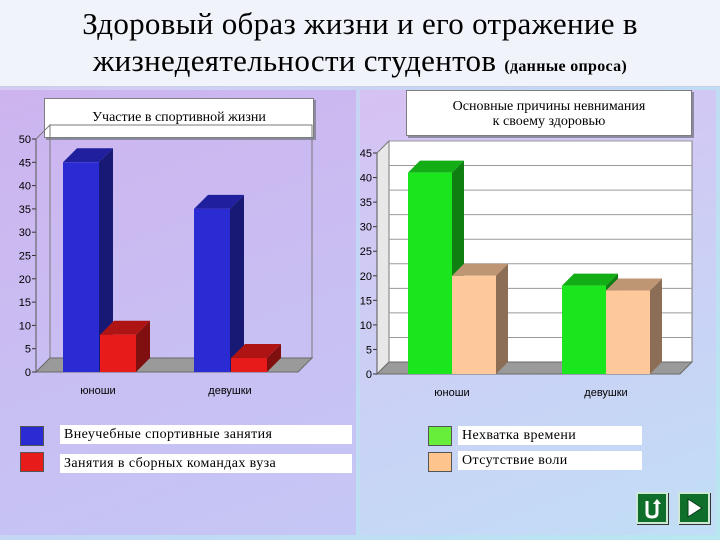  I want to click on chart1-side-wall, so click(43, 248).